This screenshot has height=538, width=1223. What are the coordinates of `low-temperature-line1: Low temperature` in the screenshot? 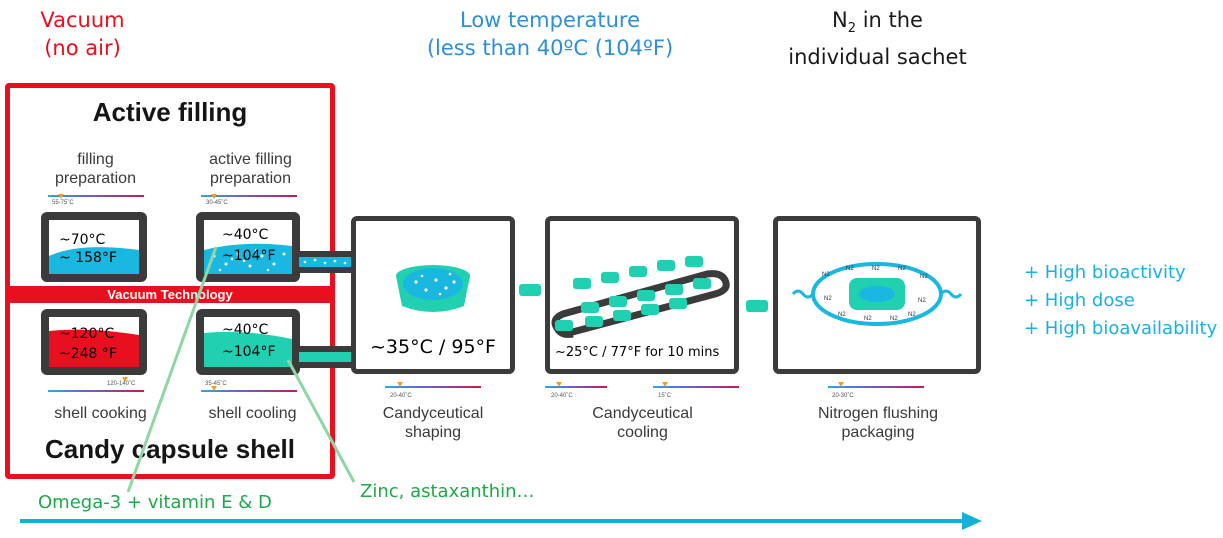 It's located at (550, 20).